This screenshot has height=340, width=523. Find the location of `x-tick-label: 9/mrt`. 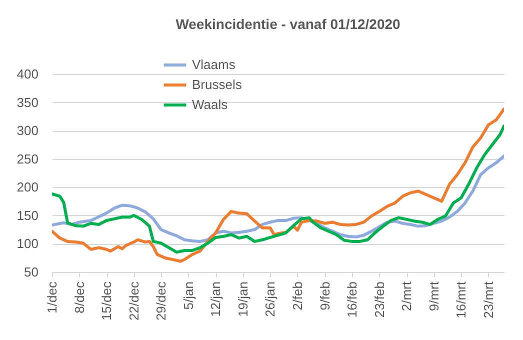

x-tick-label: 9/mrt is located at coordinates (434, 296).